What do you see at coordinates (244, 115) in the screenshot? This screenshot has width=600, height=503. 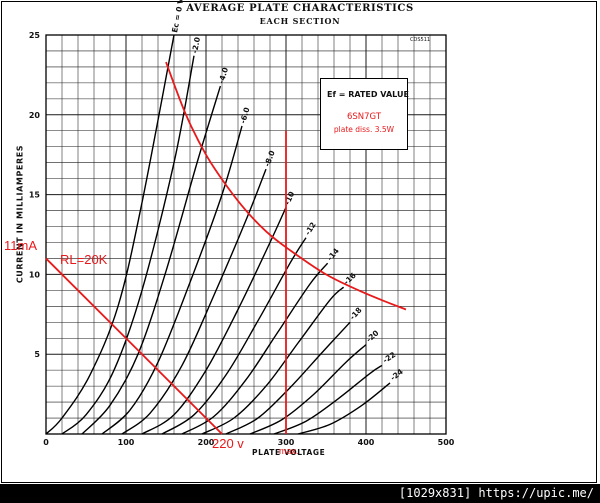 I see `series-label: -6.0` at bounding box center [244, 115].